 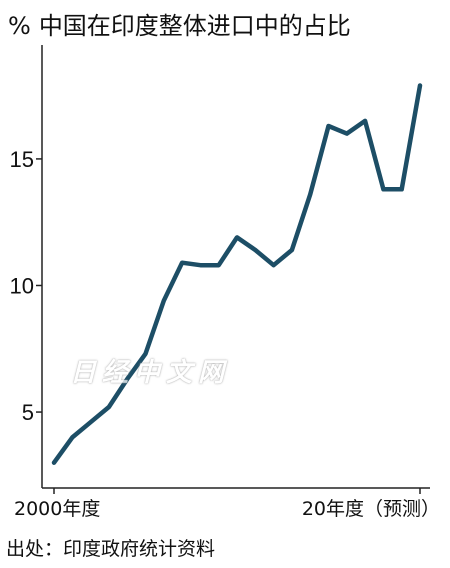 I want to click on chart-title: % 中国在印度整体进口中的占比, so click(x=179, y=23).